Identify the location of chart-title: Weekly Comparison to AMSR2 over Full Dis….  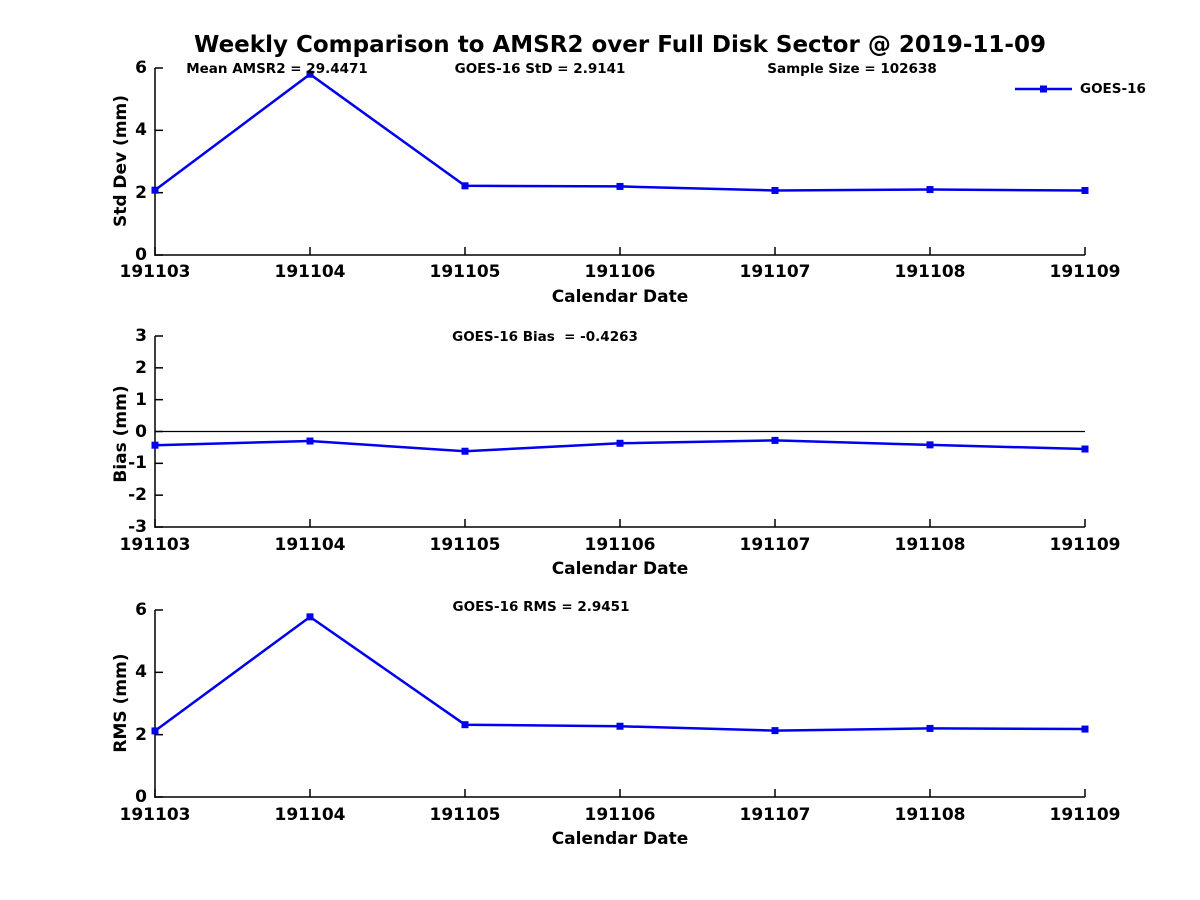
(620, 45).